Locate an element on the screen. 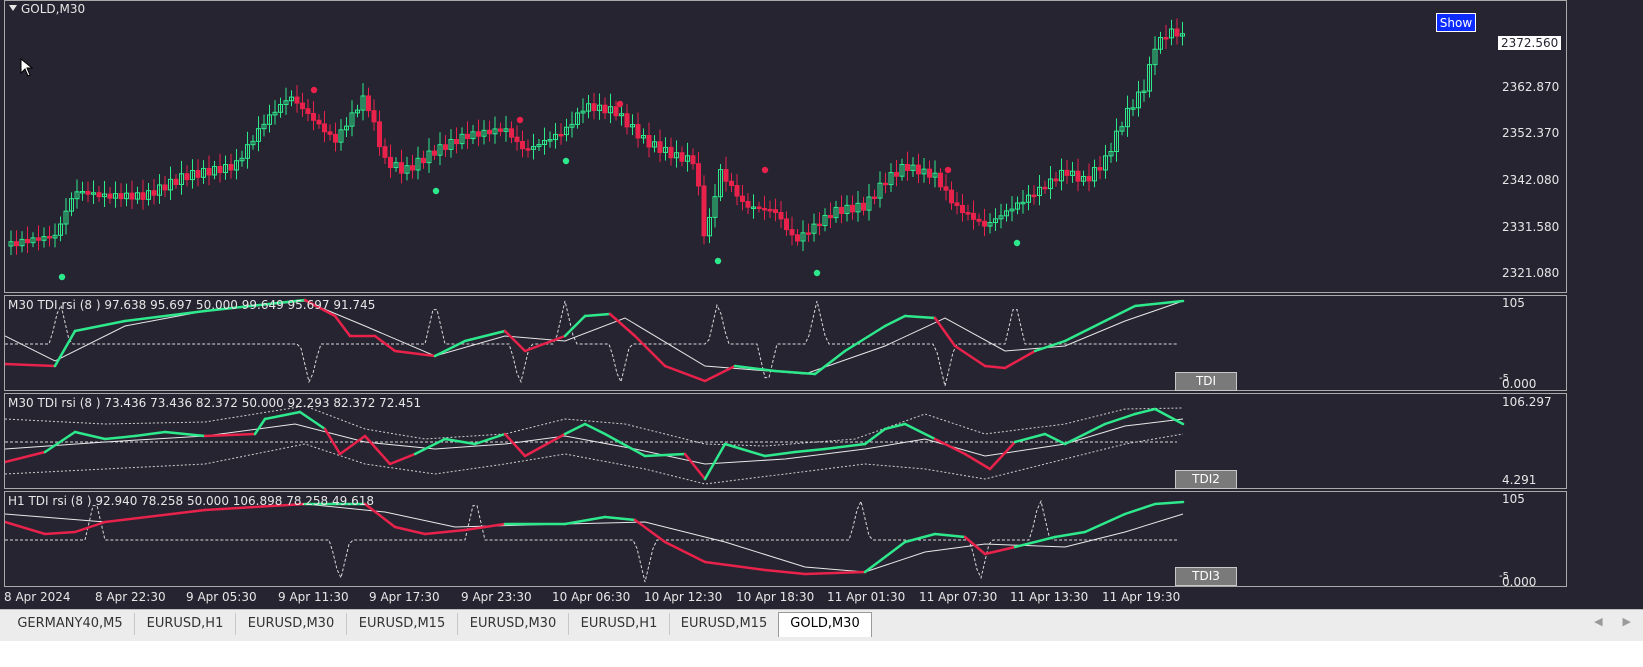  tab-eurusd-h1-2: EURUSD,H1 is located at coordinates (619, 624).